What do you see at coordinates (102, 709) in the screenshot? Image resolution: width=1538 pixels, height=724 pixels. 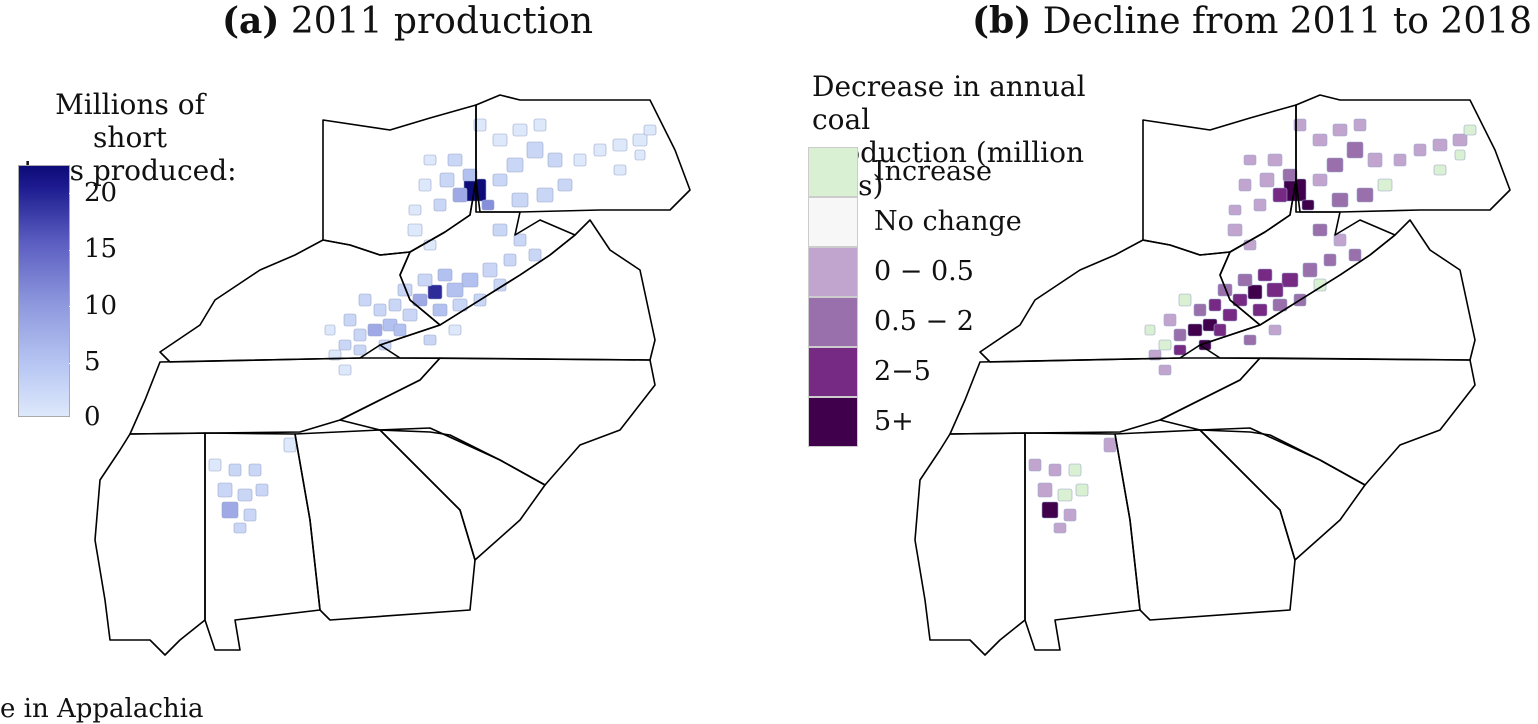 I see `figure-caption: e in Appalachia` at bounding box center [102, 709].